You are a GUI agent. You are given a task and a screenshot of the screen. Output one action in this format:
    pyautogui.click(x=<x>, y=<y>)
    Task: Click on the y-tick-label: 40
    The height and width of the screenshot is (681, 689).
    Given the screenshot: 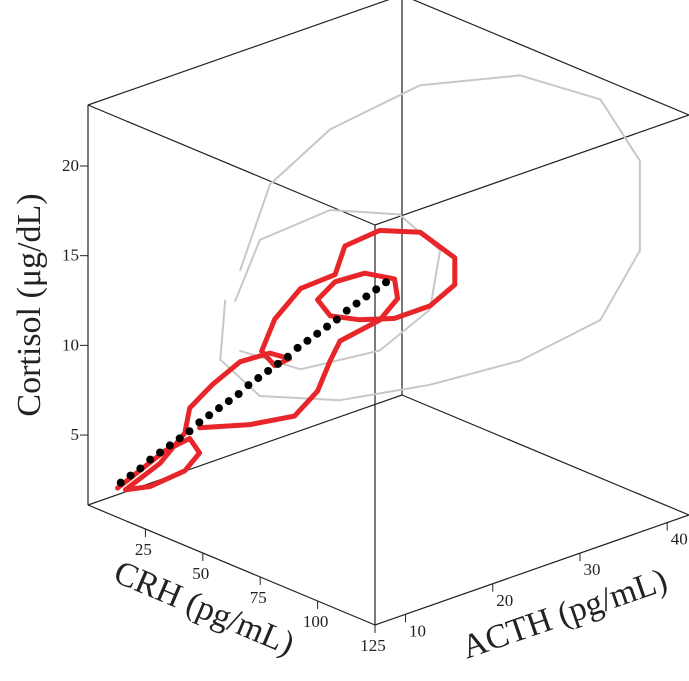 What is the action you would take?
    pyautogui.click(x=679, y=539)
    